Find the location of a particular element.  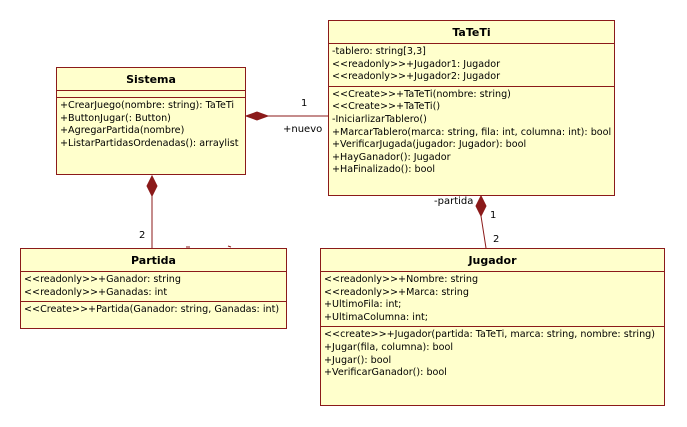

operation: <<Create>>+TaTeTi() is located at coordinates (386, 107).